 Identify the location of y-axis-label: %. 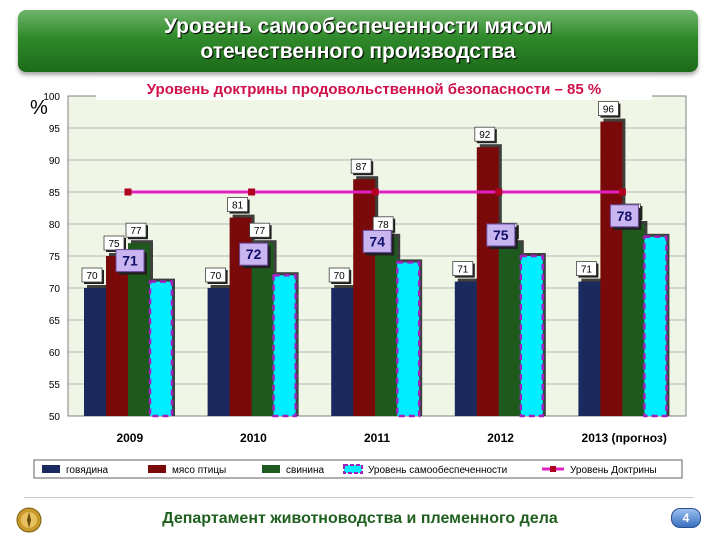
(39, 108).